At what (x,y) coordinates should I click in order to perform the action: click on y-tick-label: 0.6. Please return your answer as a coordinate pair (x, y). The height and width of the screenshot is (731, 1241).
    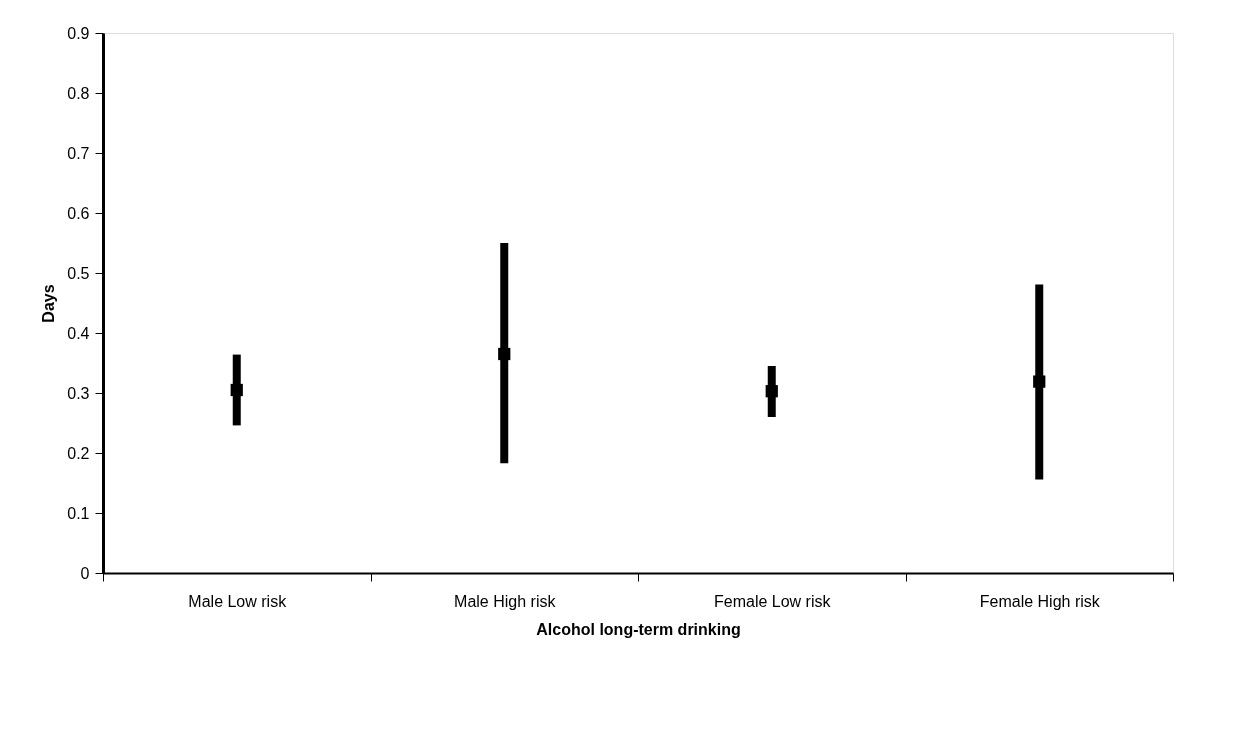
    Looking at the image, I should click on (78, 213).